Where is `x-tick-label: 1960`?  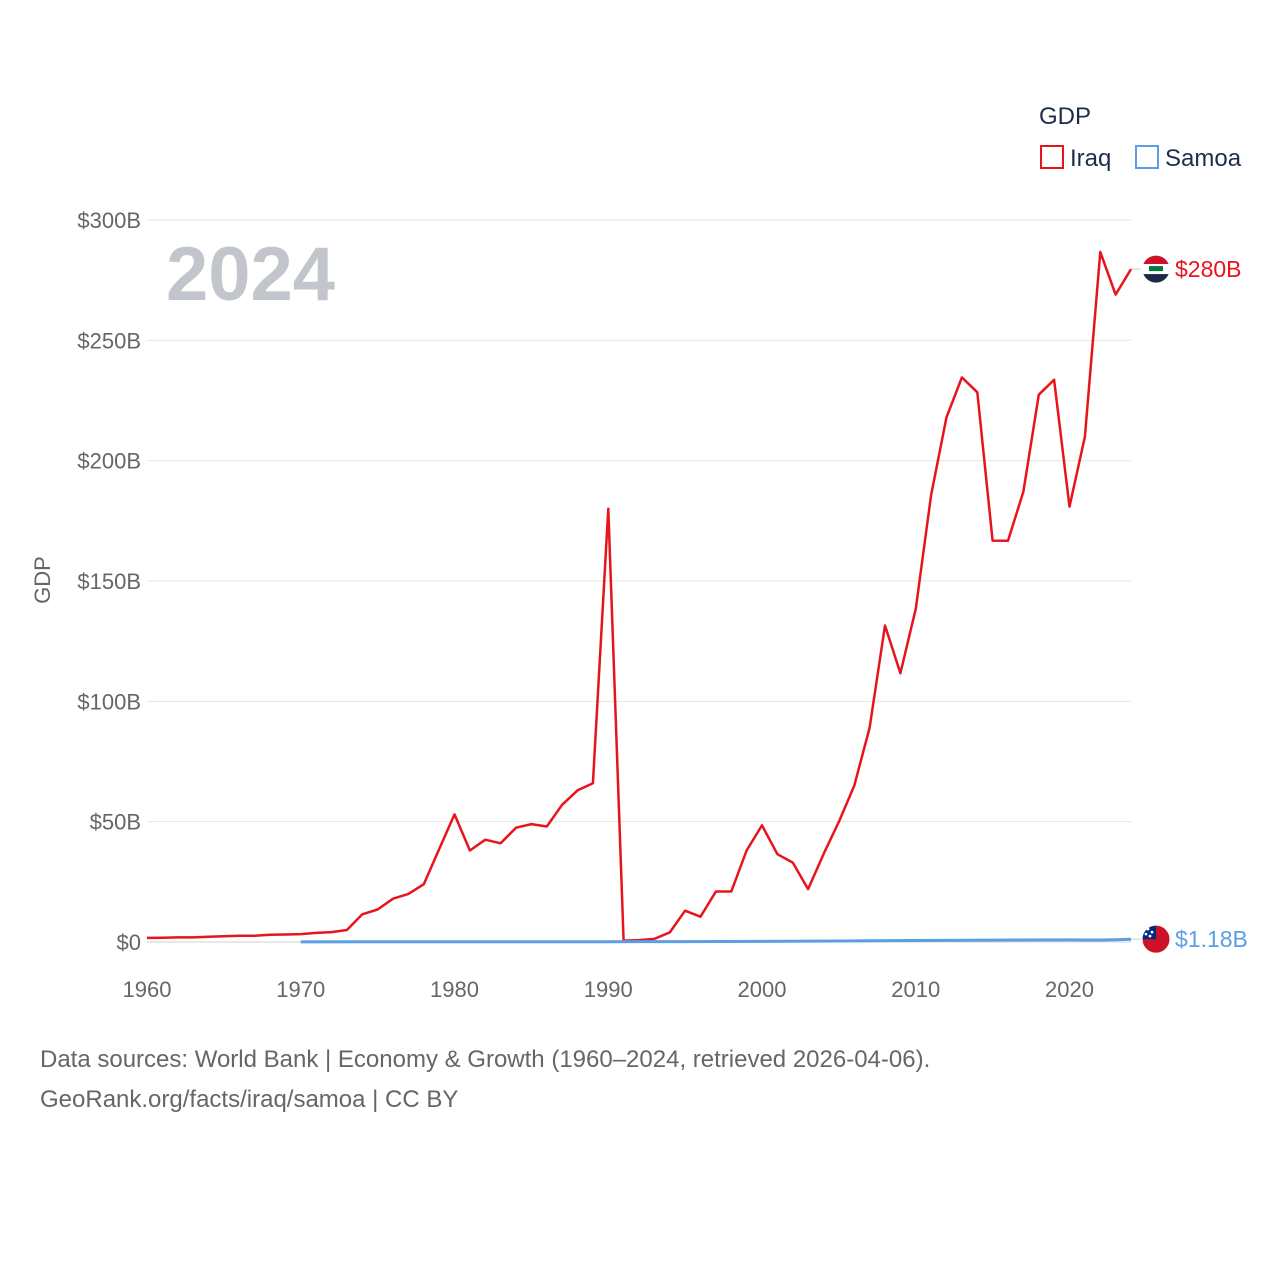 x-tick-label: 1960 is located at coordinates (147, 989).